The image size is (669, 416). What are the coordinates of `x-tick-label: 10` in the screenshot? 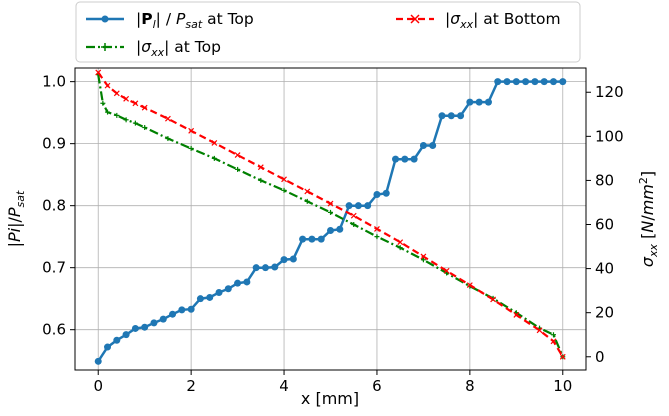 It's located at (562, 386).